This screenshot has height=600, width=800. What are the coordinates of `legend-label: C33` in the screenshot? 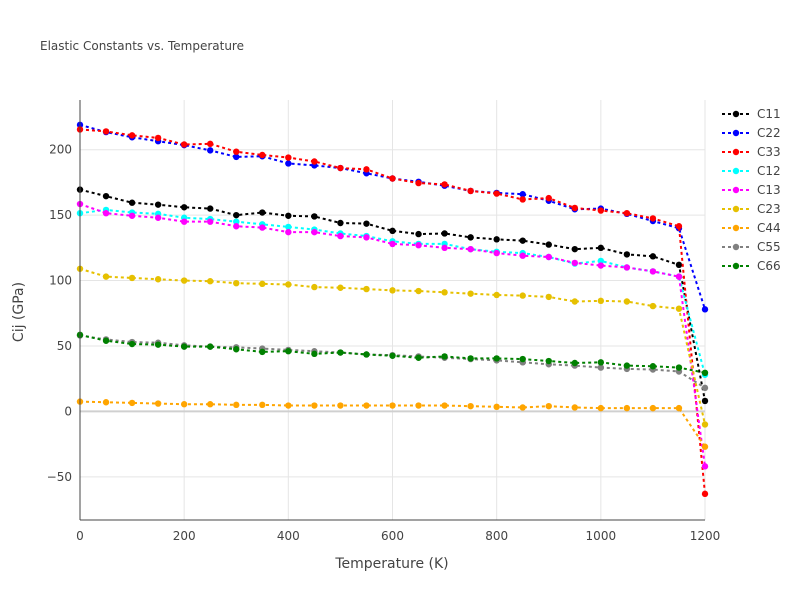 It's located at (769, 152).